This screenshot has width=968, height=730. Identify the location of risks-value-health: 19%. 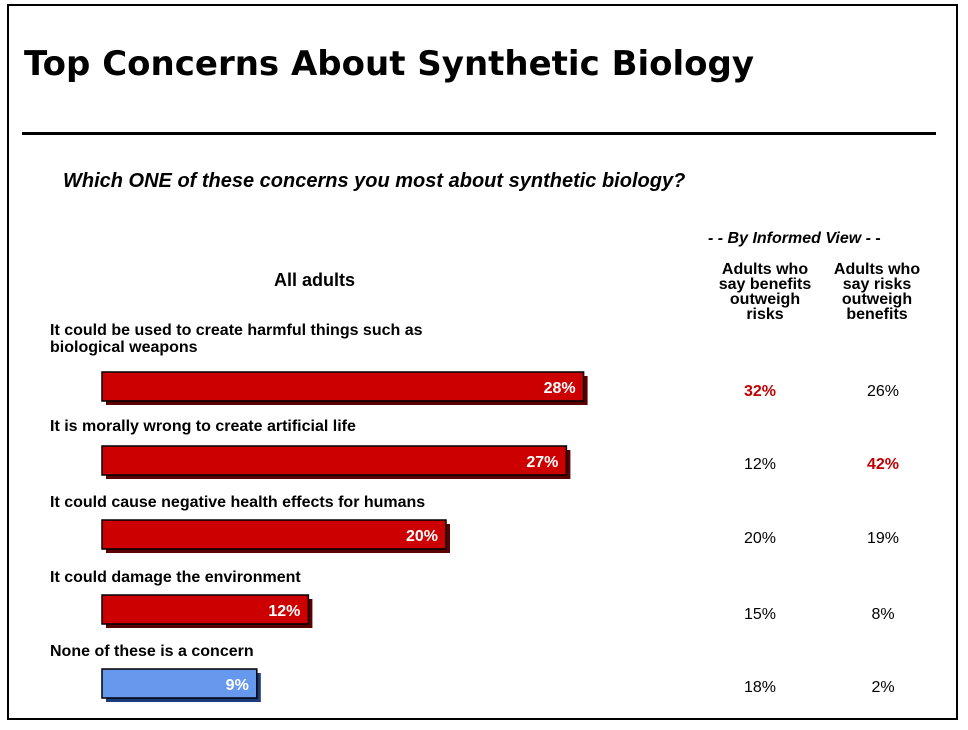
(883, 538).